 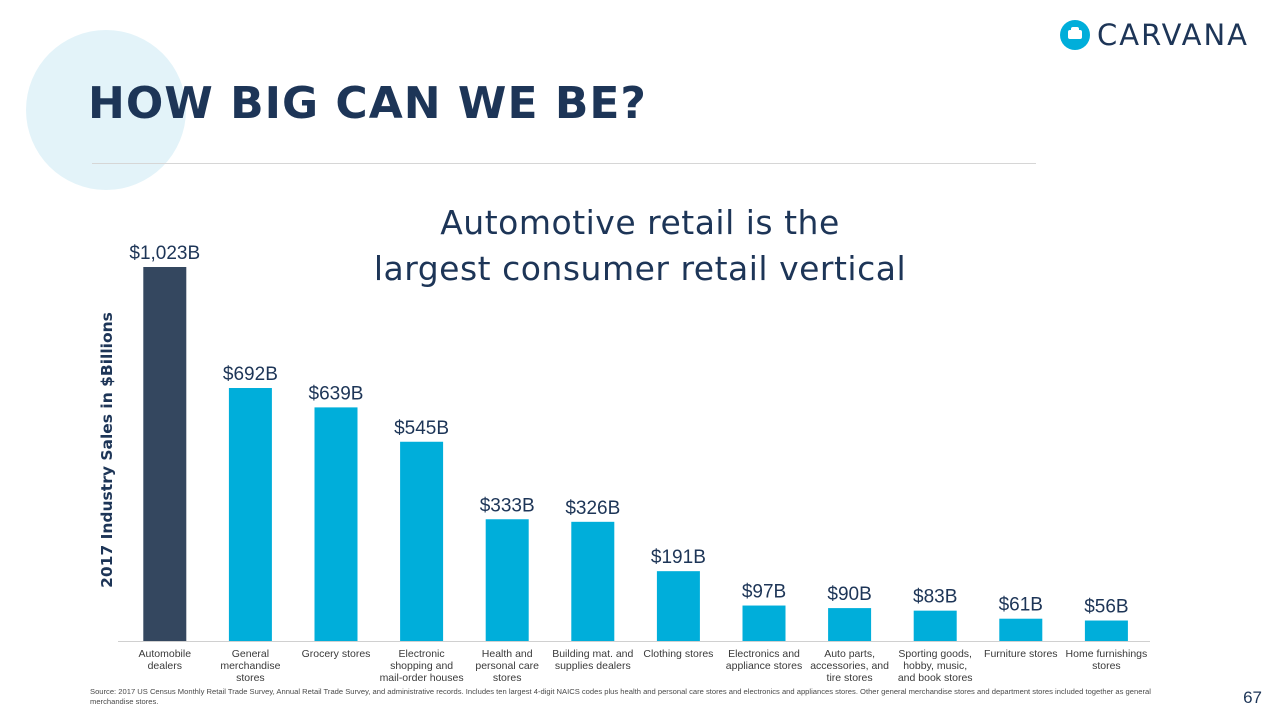 What do you see at coordinates (678, 557) in the screenshot?
I see `bar-value-label: $191B` at bounding box center [678, 557].